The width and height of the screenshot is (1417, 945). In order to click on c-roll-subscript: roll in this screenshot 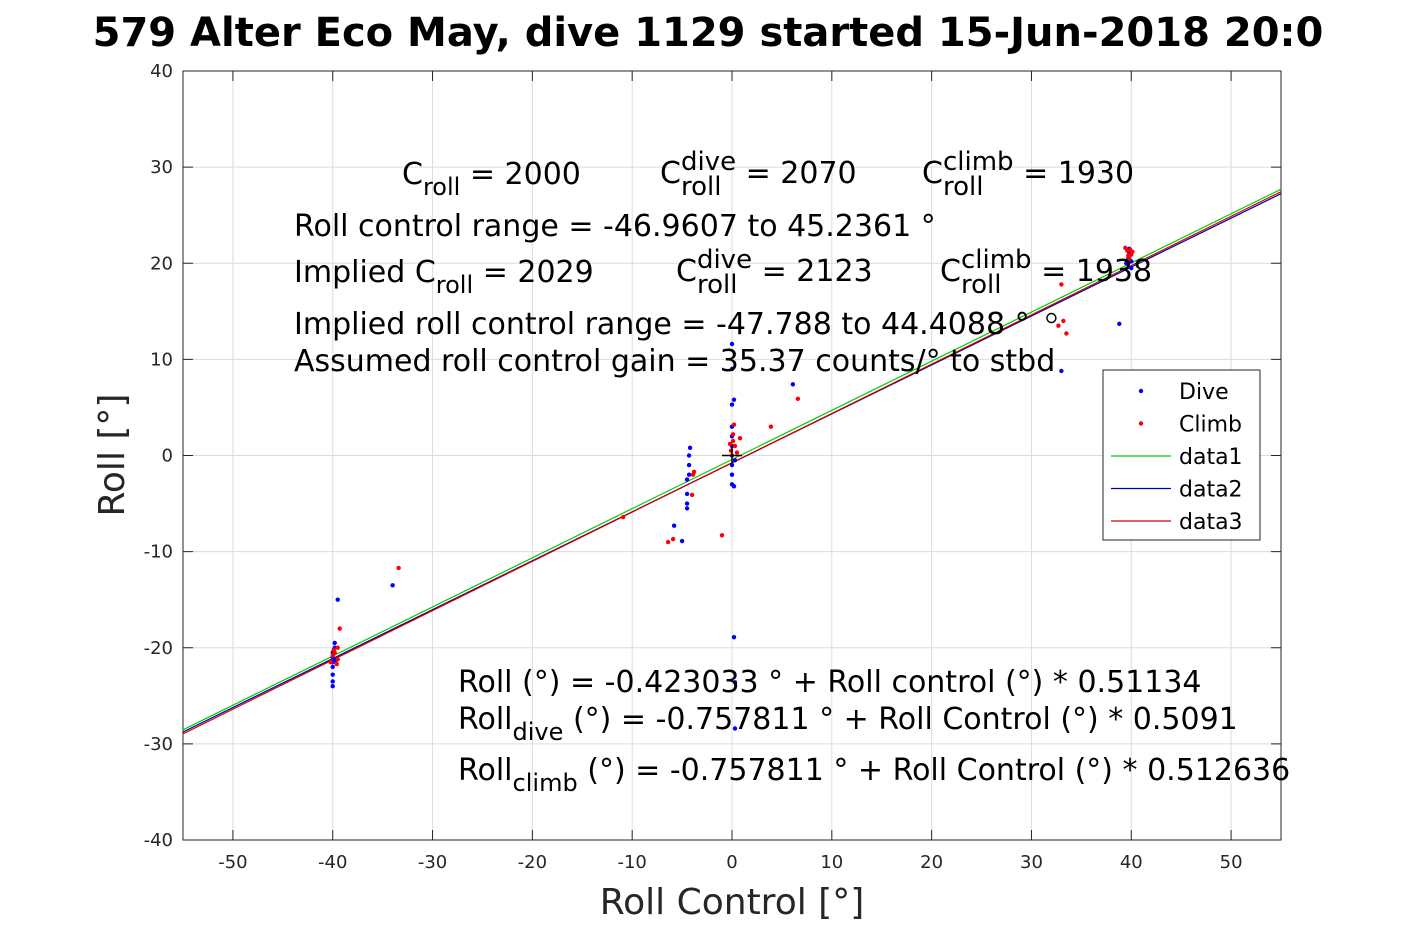, I will do `click(441, 186)`.